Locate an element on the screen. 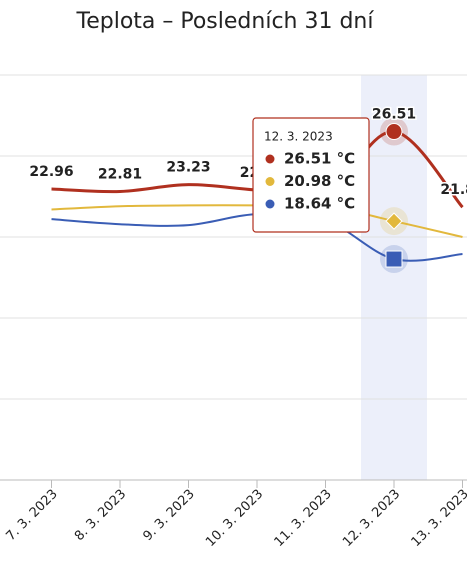  data-label: 23.23 is located at coordinates (188, 168).